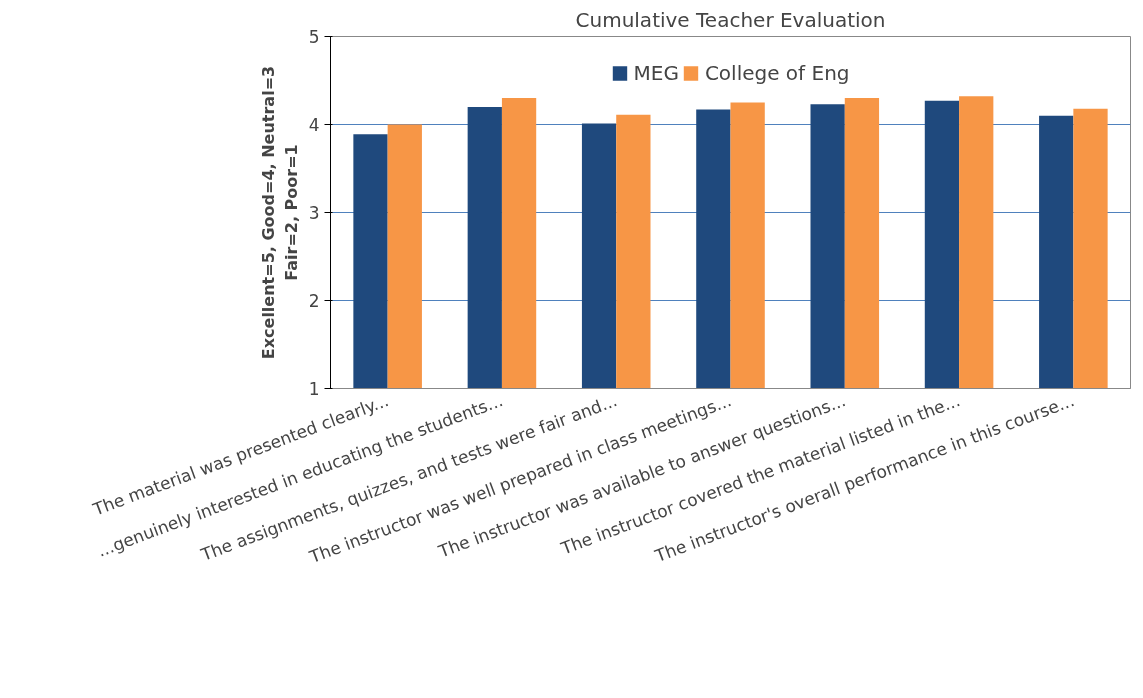 The width and height of the screenshot is (1143, 698). What do you see at coordinates (730, 19) in the screenshot?
I see `chart-title: Cumulative Teacher Evaluation` at bounding box center [730, 19].